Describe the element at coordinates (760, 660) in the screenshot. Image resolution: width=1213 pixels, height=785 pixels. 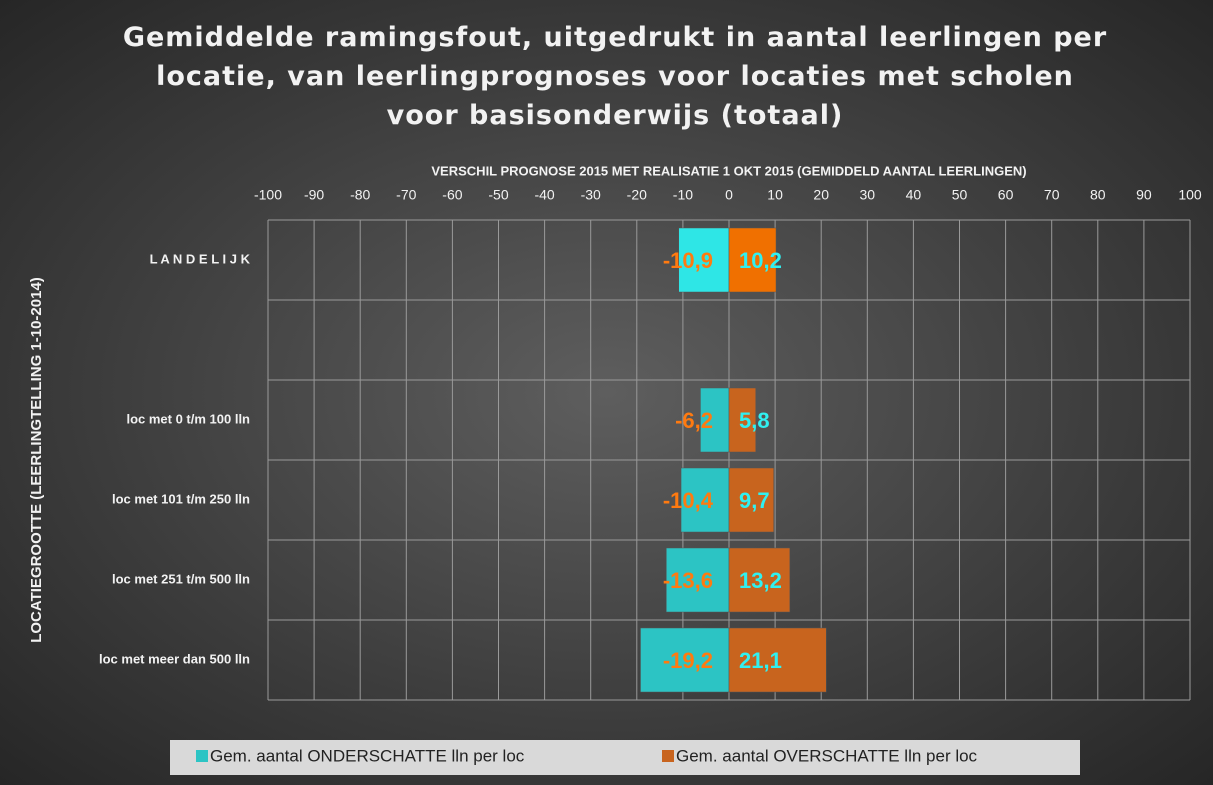
I see `data-label: 21,1` at that location.